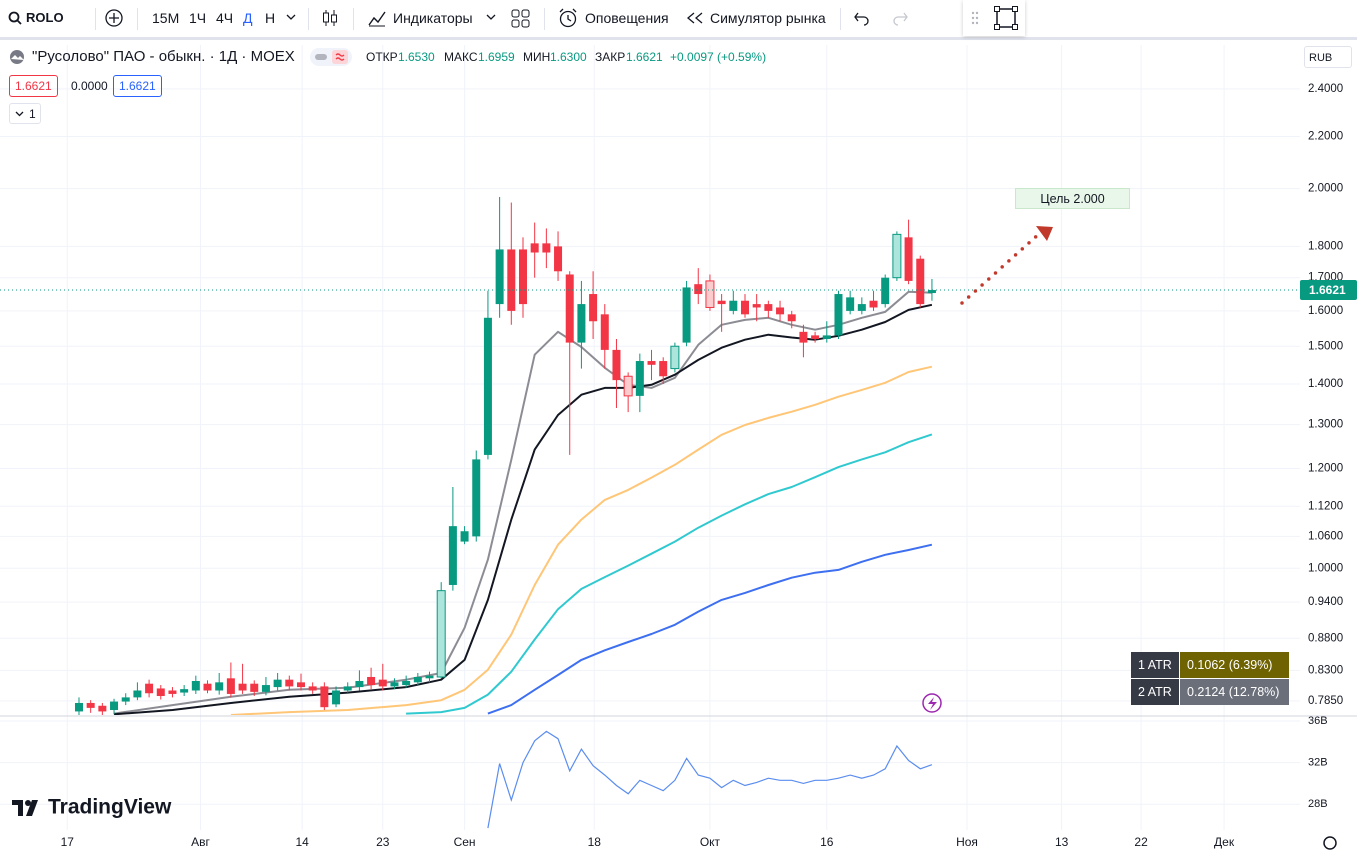  What do you see at coordinates (377, 18) in the screenshot?
I see `indicators-icon` at bounding box center [377, 18].